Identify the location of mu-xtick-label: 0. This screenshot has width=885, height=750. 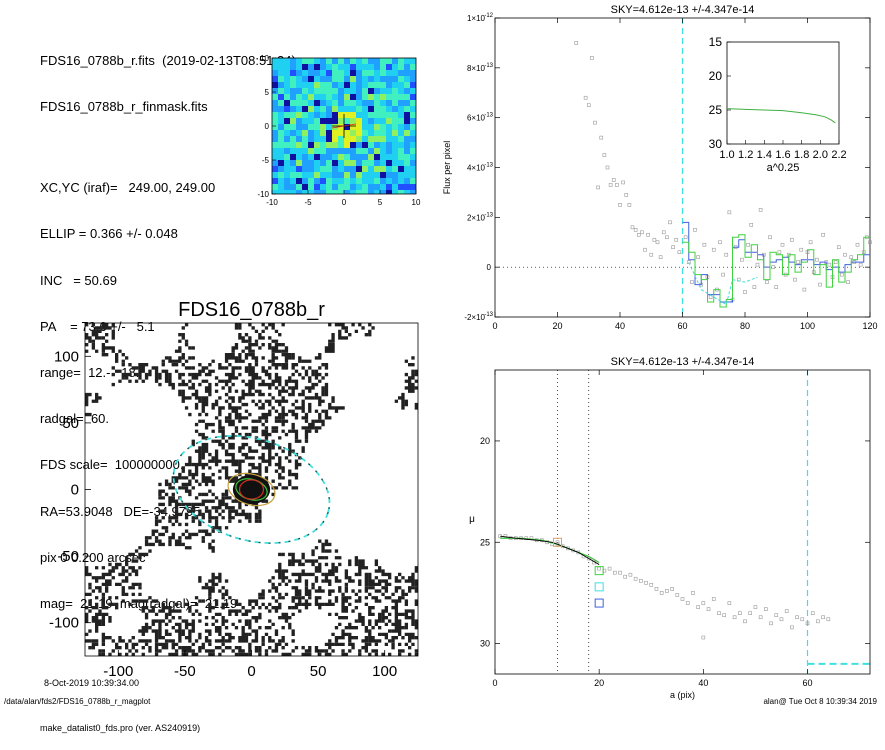
(494, 683).